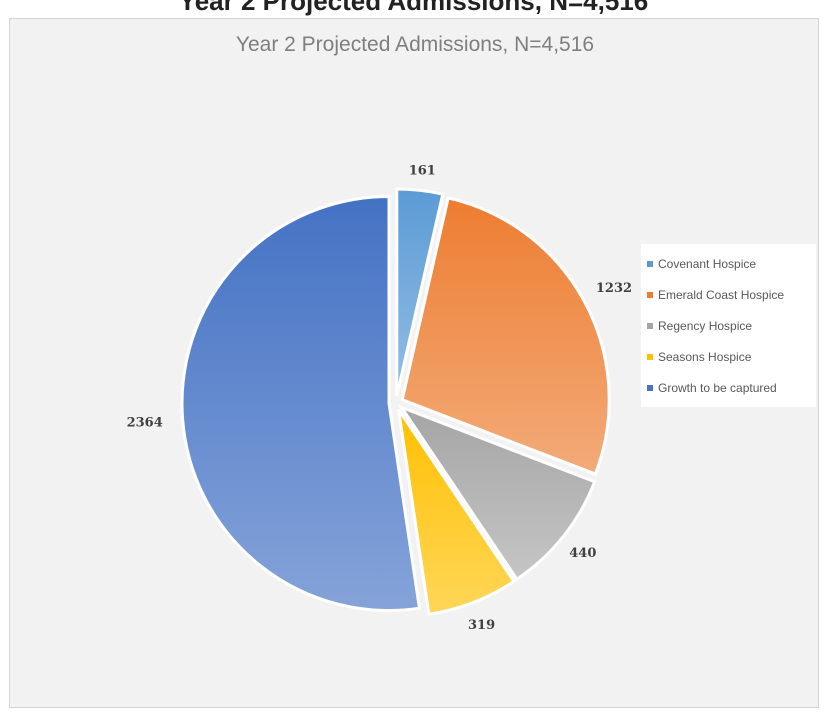  I want to click on pie-slice-covenant-hospice, so click(420, 292).